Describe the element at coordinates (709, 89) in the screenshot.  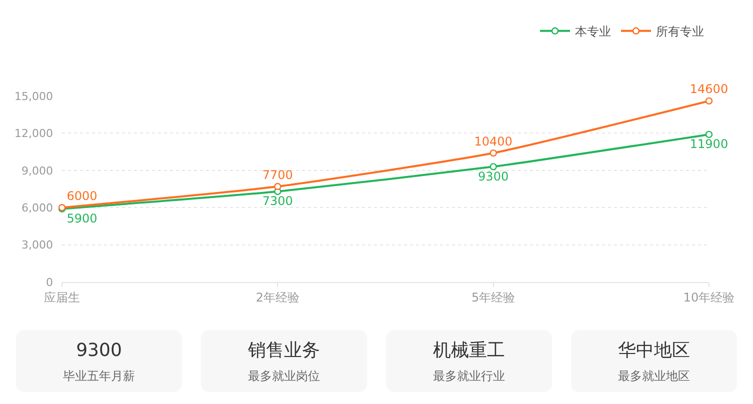
I see `data-label: 14600` at that location.